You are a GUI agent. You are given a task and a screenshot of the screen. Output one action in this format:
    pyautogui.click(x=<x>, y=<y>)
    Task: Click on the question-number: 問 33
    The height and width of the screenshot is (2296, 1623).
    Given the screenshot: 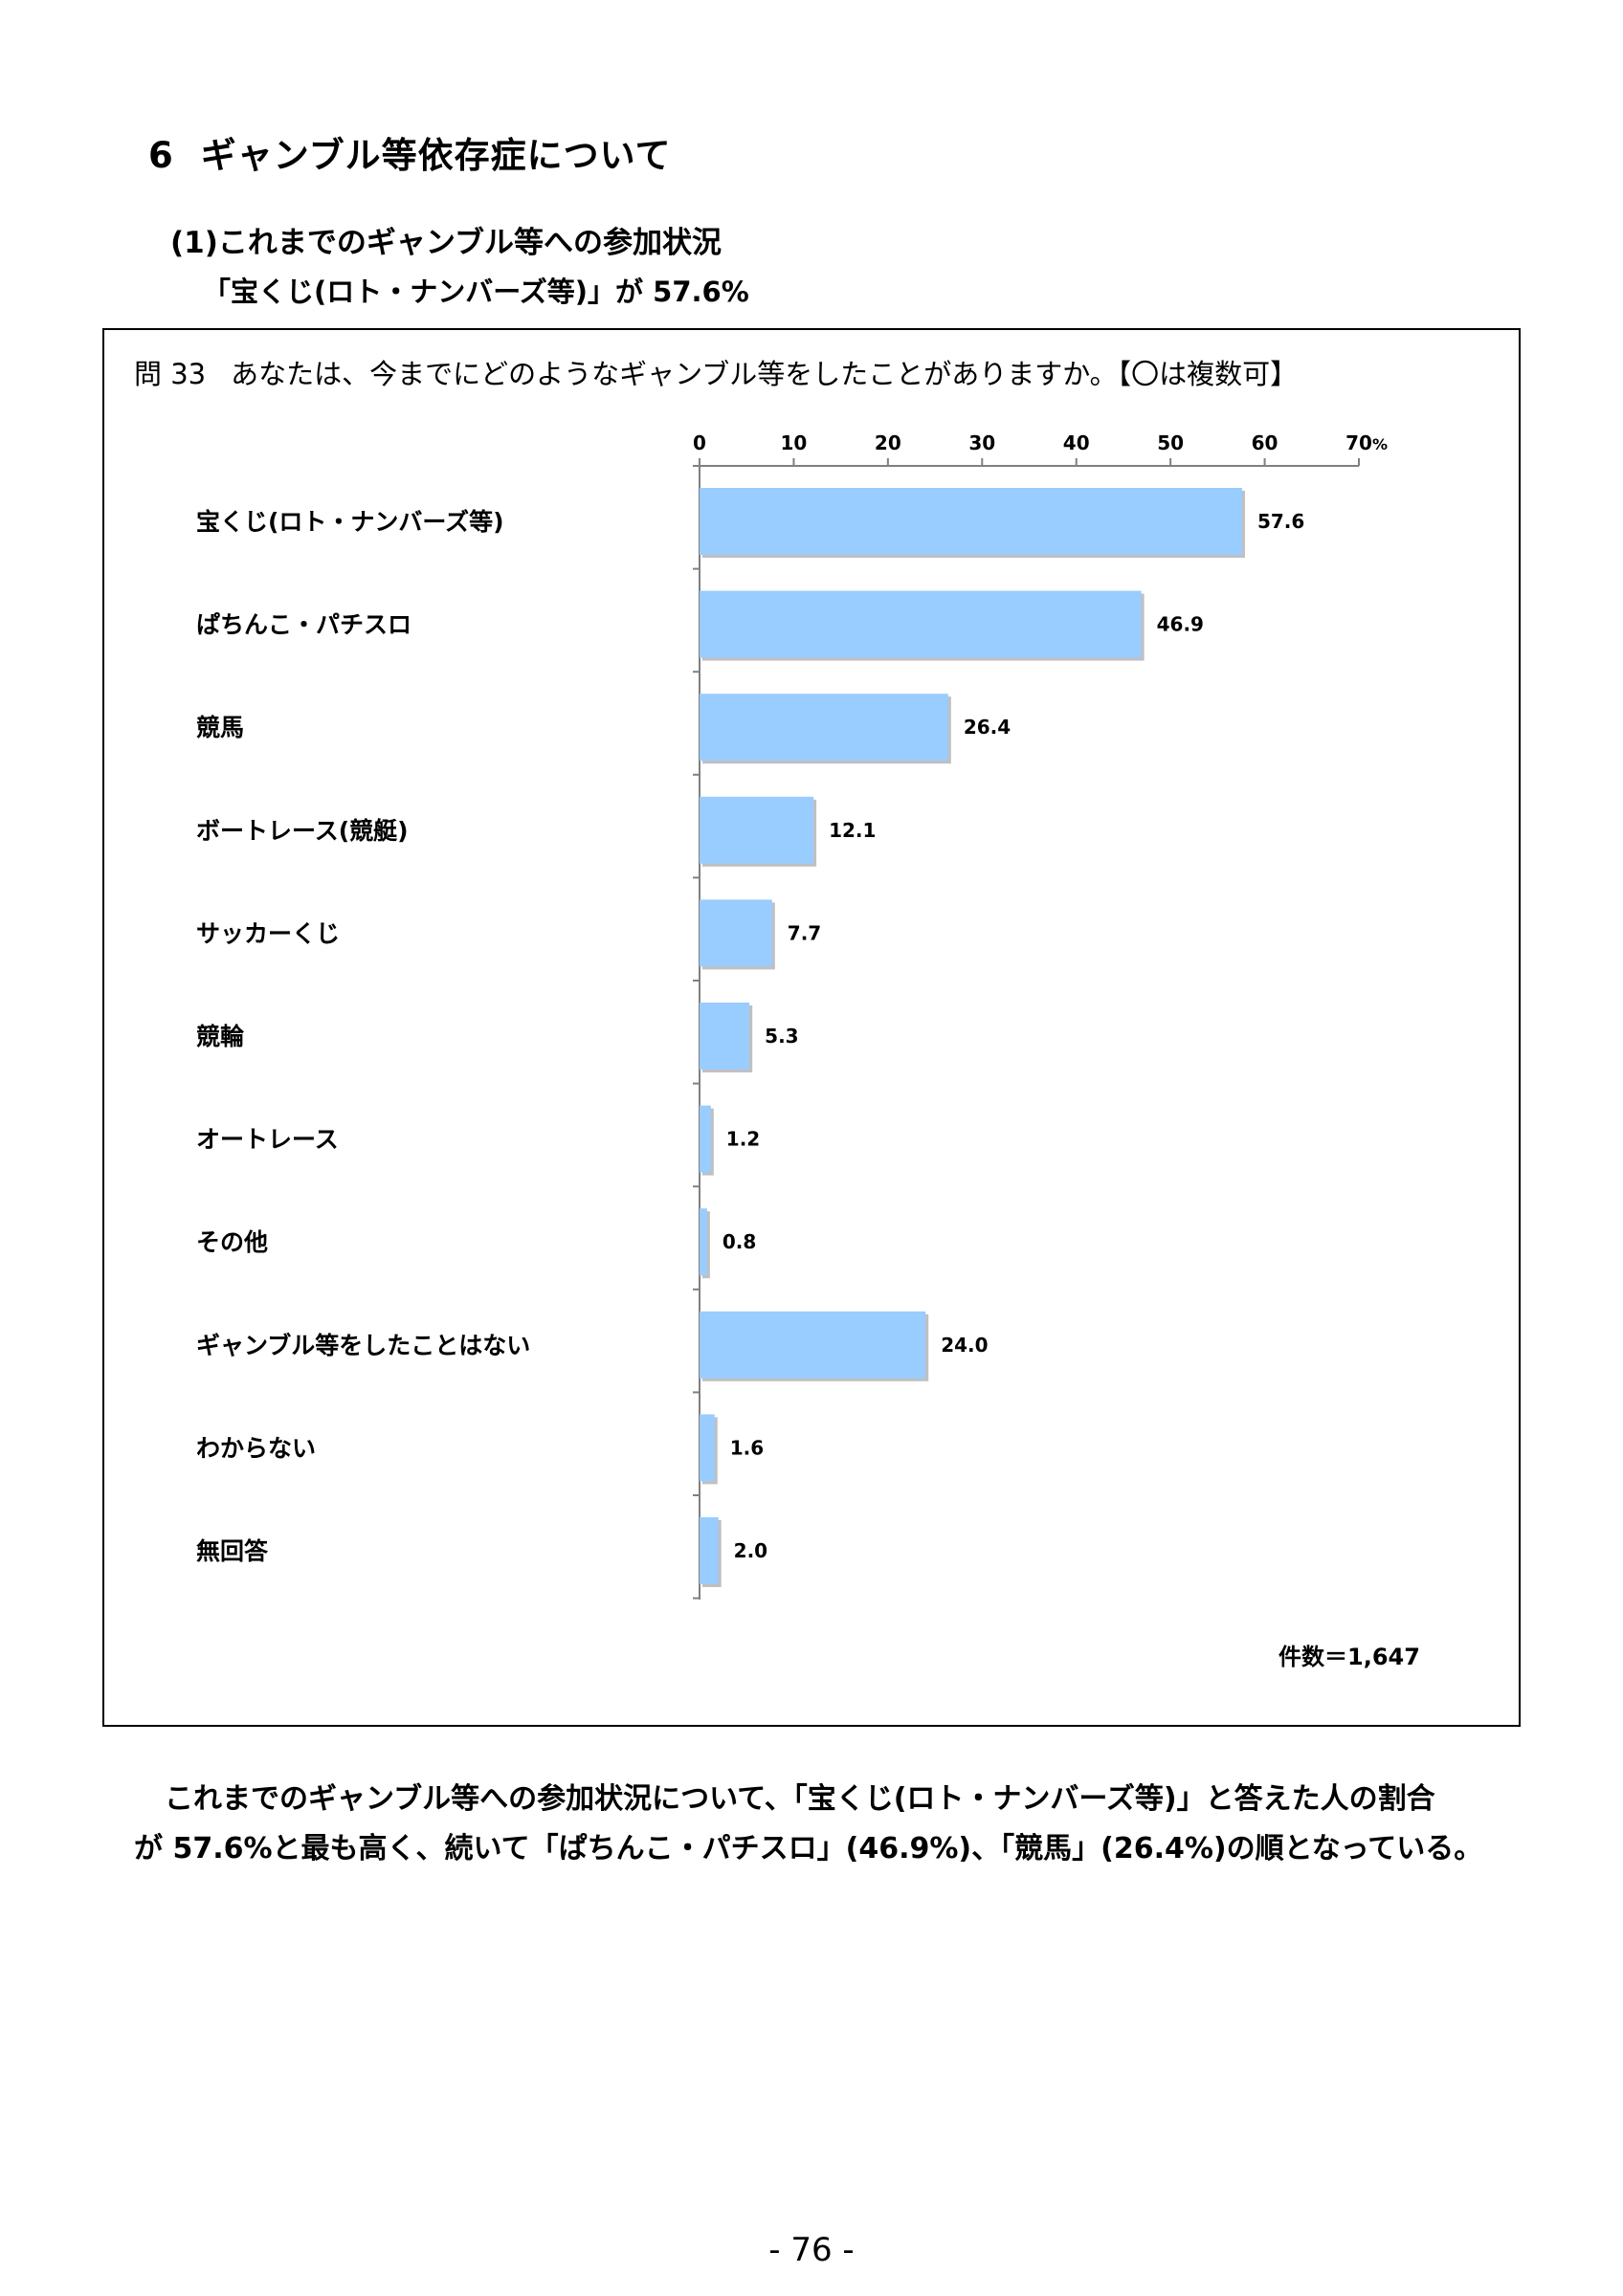 What is the action you would take?
    pyautogui.click(x=171, y=374)
    